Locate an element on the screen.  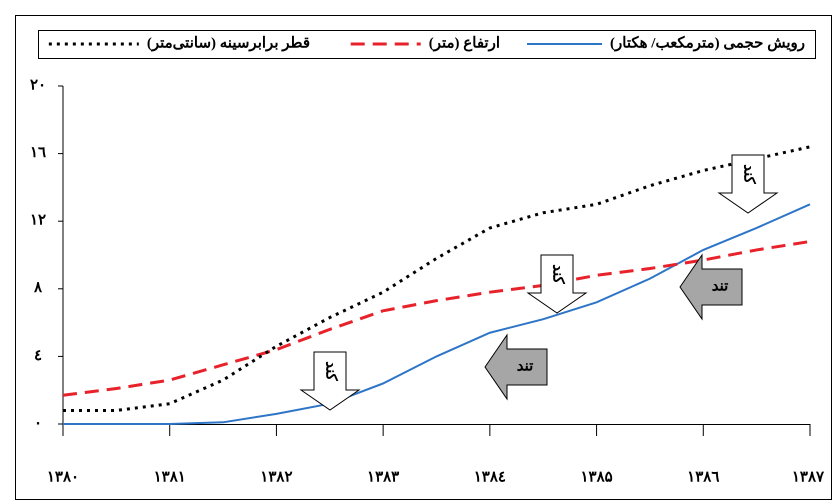
x-tick-label: ۱۳۸۲ is located at coordinates (276, 477).